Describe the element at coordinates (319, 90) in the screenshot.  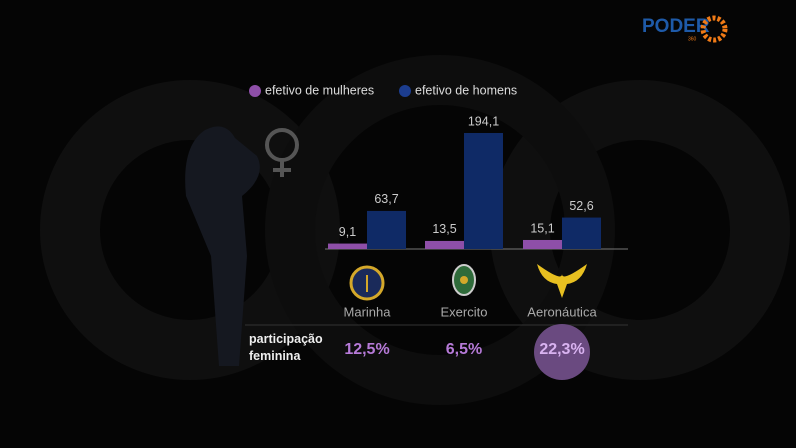
I see `legend-label: efetivo de mulheres` at that location.